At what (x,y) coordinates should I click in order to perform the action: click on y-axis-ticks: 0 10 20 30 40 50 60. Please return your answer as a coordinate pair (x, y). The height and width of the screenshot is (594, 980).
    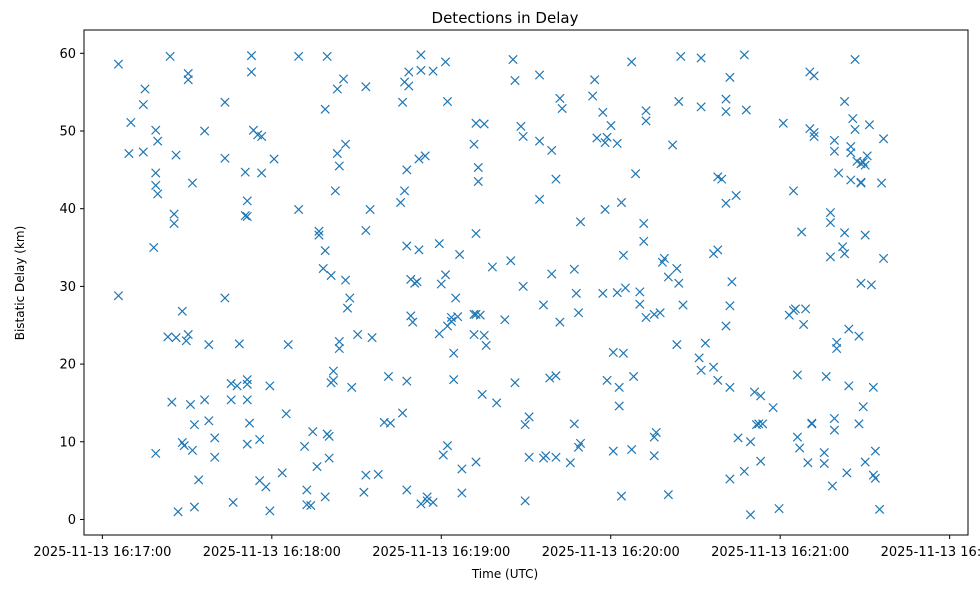
    Looking at the image, I should click on (71, 287).